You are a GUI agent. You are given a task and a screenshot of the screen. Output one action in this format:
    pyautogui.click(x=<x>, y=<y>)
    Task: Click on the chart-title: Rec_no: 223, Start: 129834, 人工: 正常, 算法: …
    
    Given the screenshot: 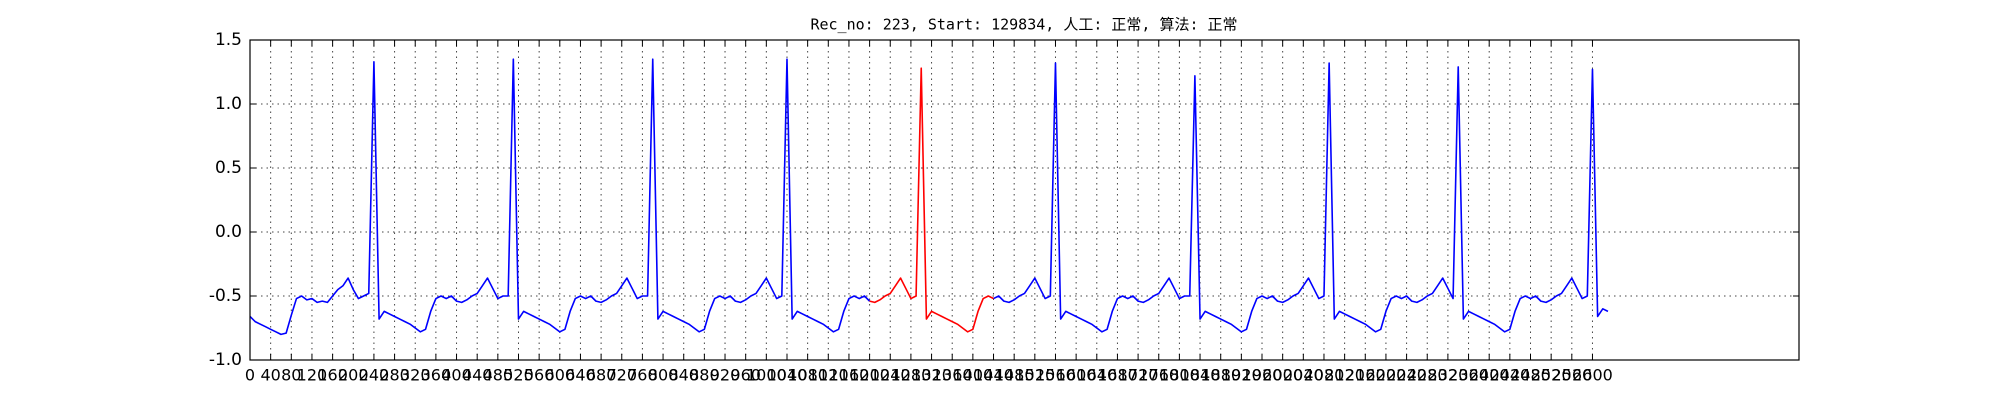 What is the action you would take?
    pyautogui.click(x=1023, y=25)
    